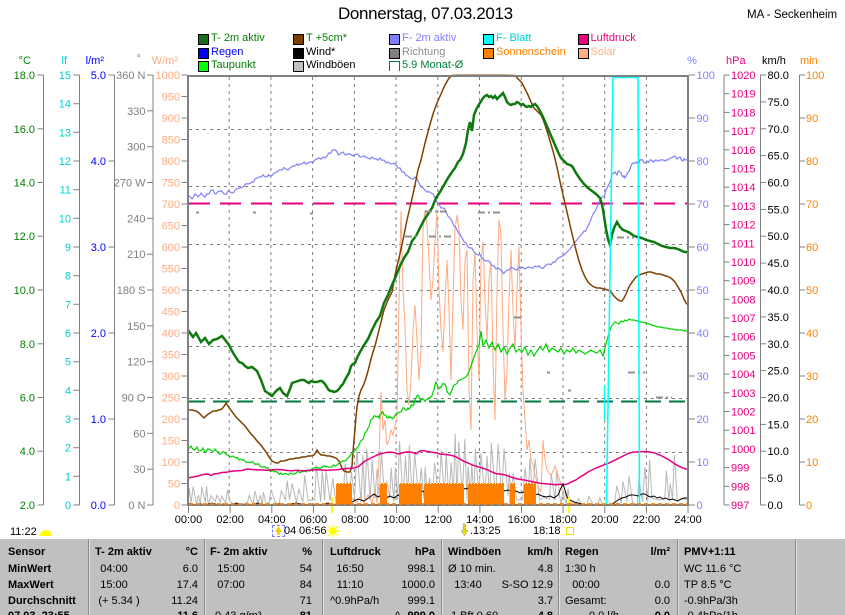  What do you see at coordinates (68, 506) in the screenshot?
I see `svg-text: 0` at bounding box center [68, 506].